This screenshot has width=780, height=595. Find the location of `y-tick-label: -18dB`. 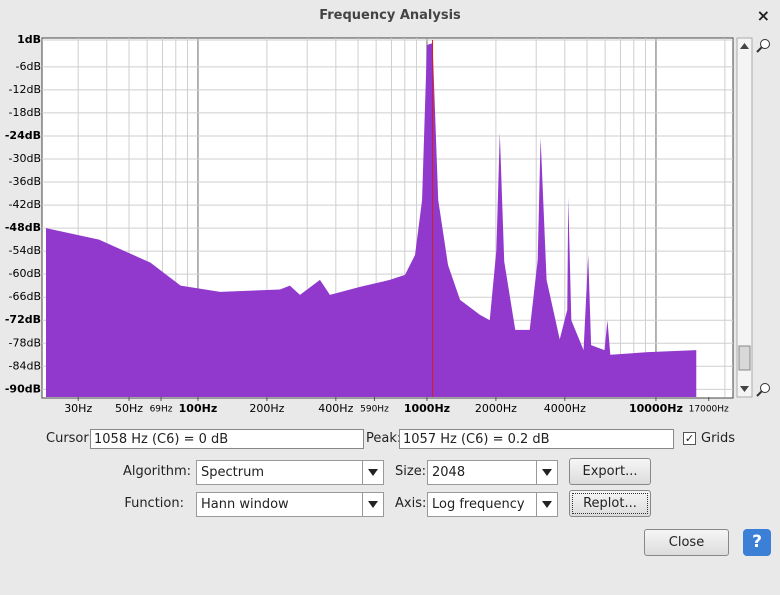

y-tick-label: -18dB is located at coordinates (25, 112).